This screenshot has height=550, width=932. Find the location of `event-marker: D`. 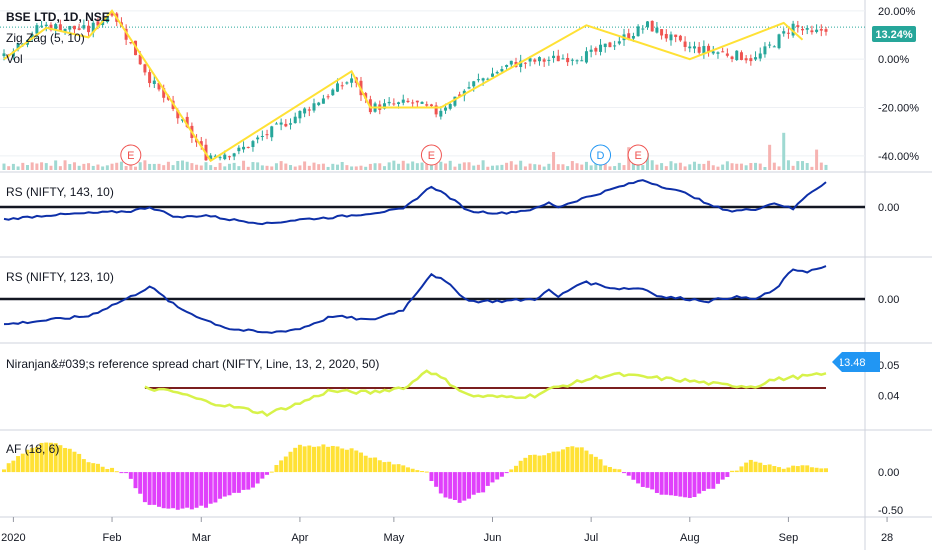

event-marker: D is located at coordinates (601, 155).